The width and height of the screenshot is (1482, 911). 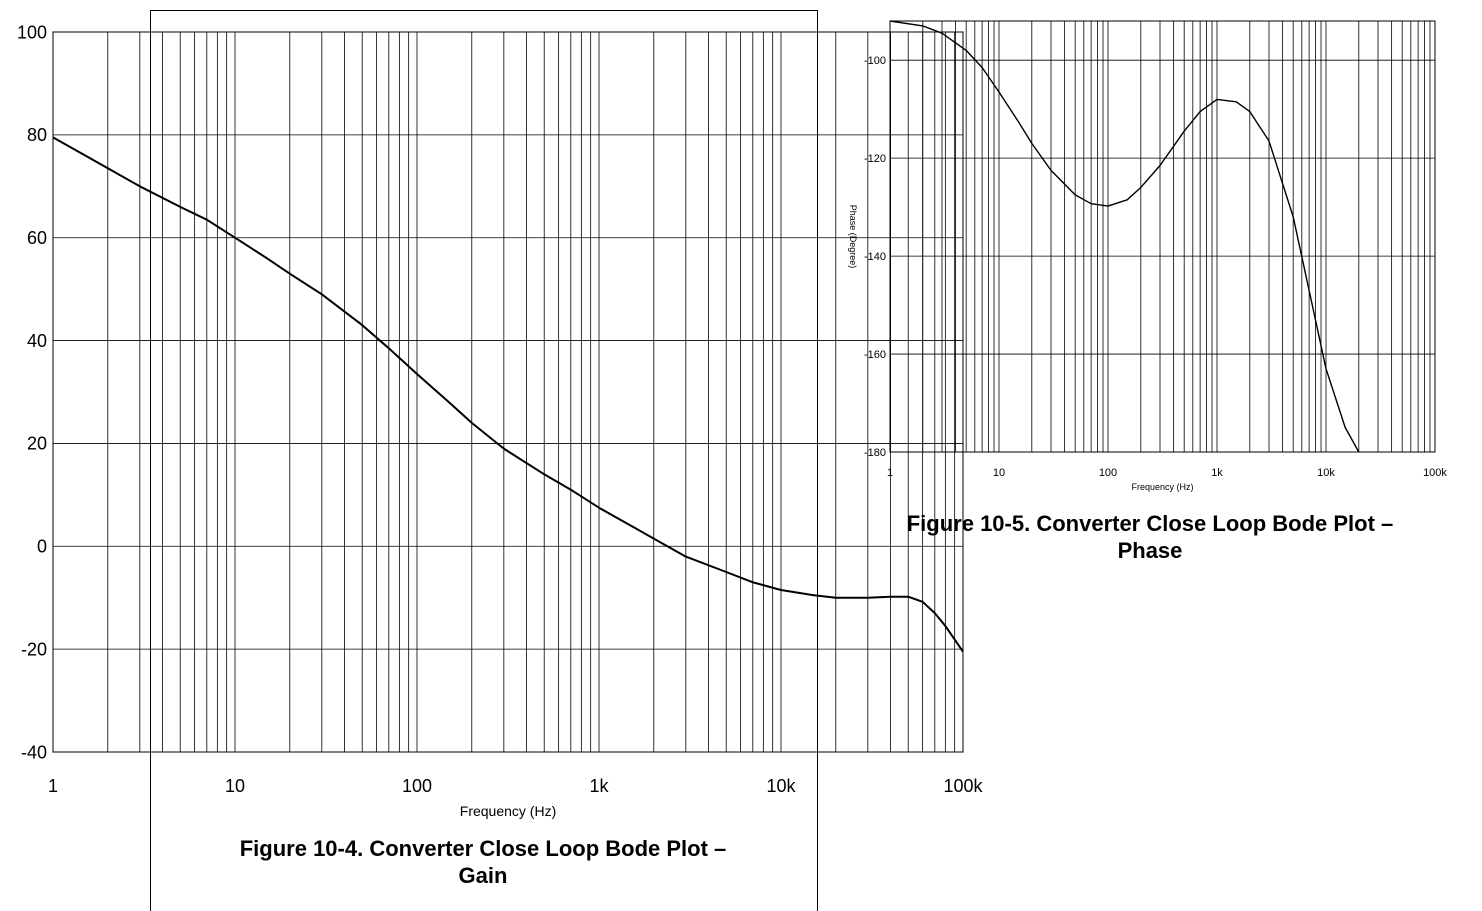 I want to click on y-tick-label: 80, so click(x=37, y=135).